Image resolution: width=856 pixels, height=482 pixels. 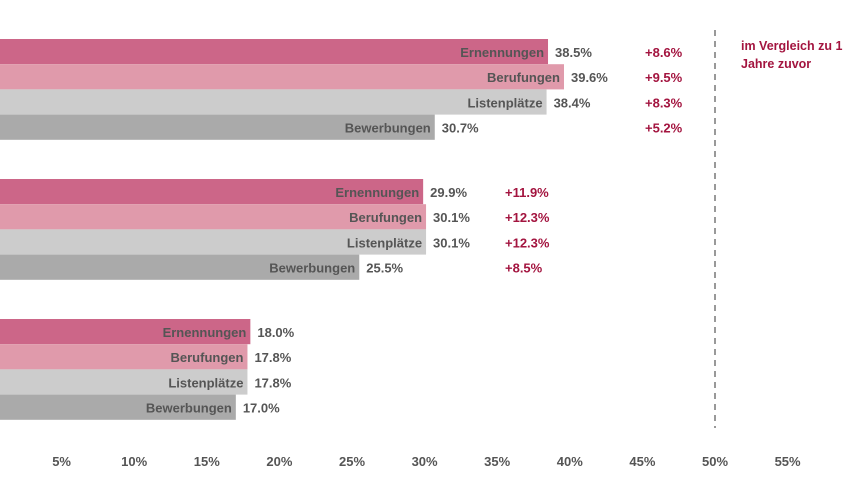 What do you see at coordinates (61, 461) in the screenshot?
I see `x-tick-label: 5%` at bounding box center [61, 461].